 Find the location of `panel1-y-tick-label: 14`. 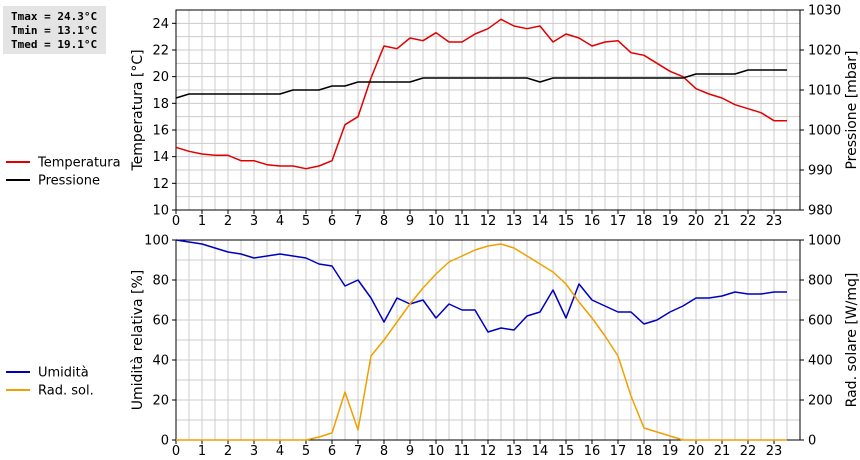

panel1-y-tick-label: 14 is located at coordinates (160, 157).